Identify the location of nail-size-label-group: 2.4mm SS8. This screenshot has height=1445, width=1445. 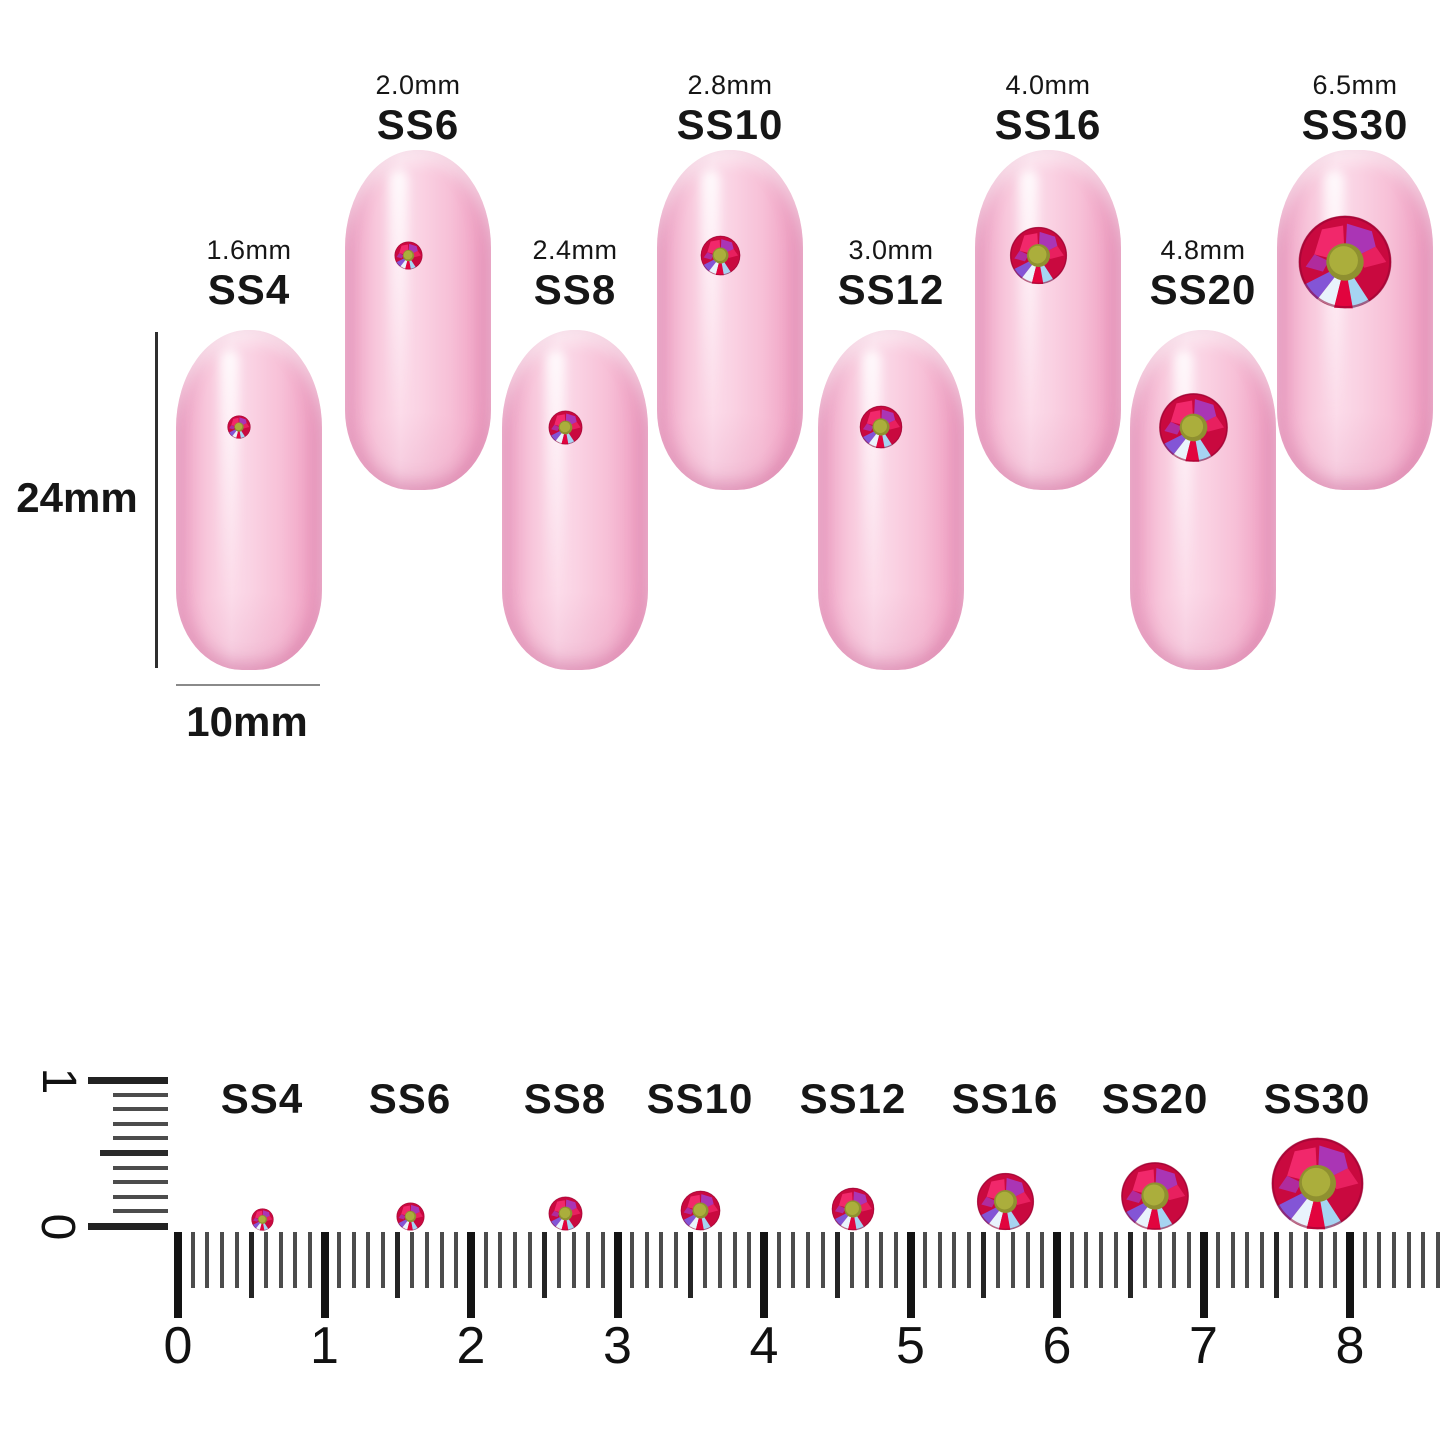
(575, 274).